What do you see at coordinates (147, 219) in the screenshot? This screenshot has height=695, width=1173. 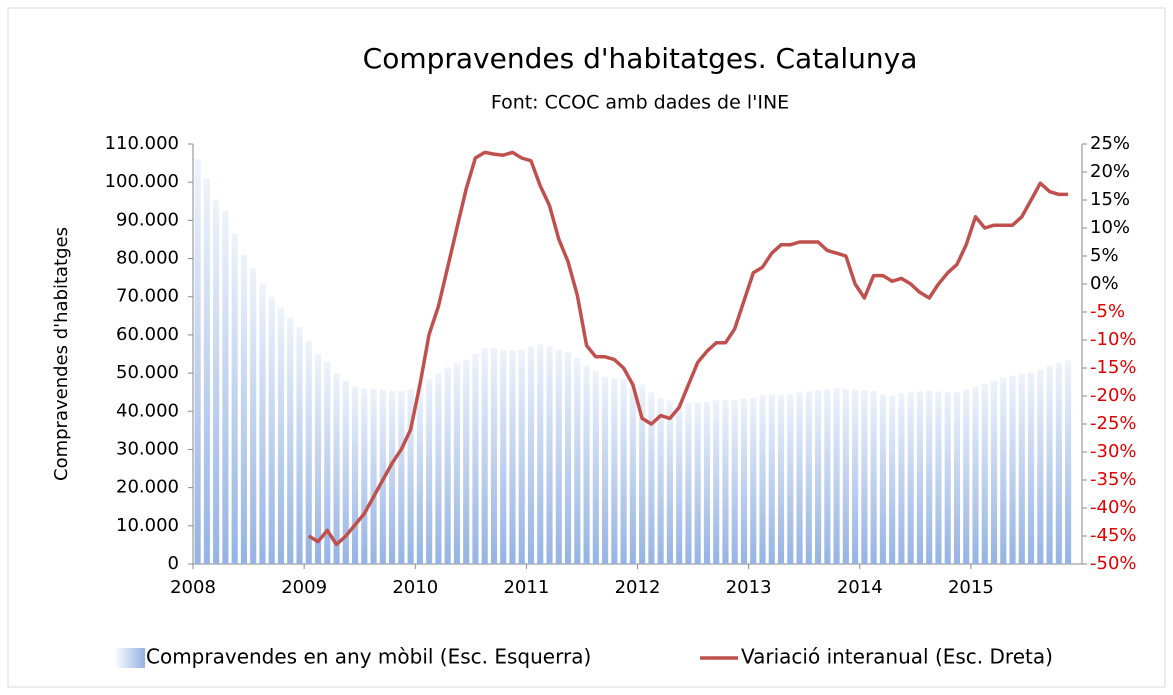 I see `y-tick-label: 90.000` at bounding box center [147, 219].